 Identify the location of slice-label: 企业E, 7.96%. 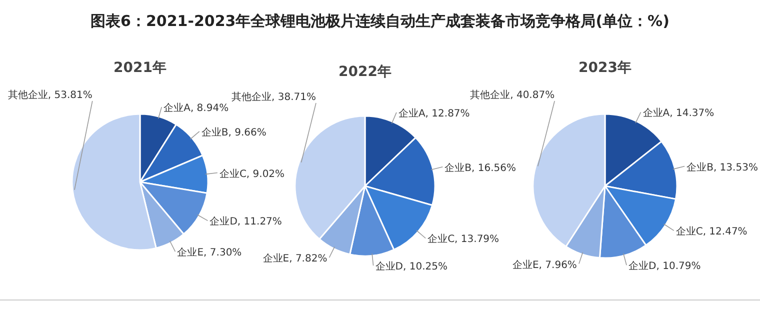
(544, 264).